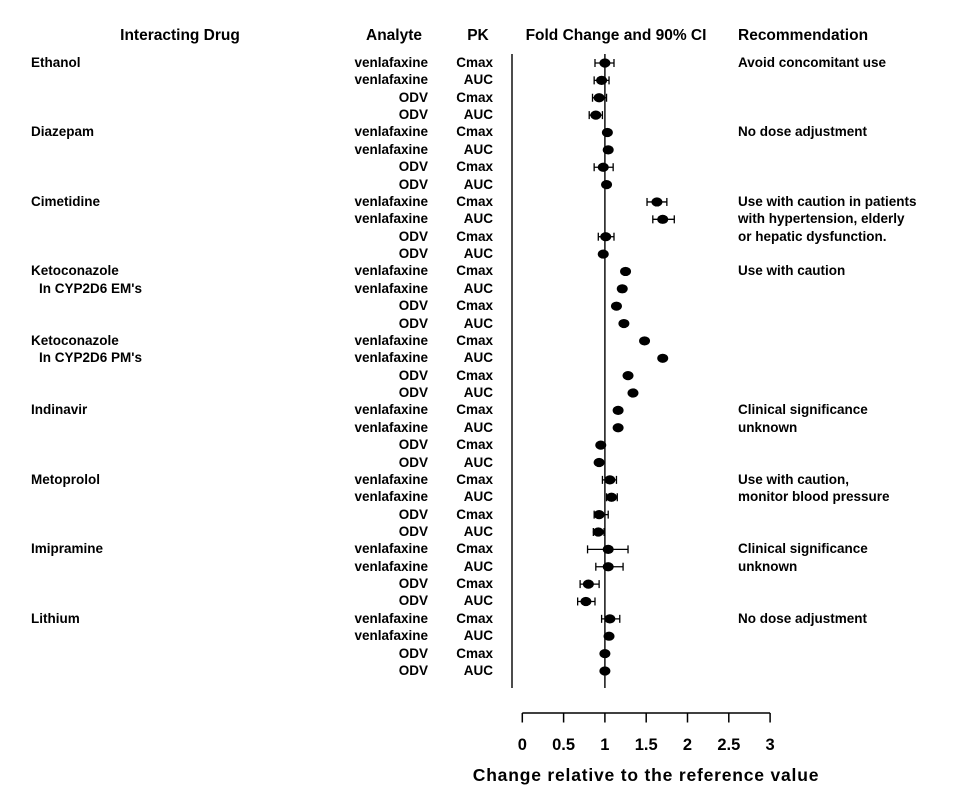 The width and height of the screenshot is (963, 803). Describe the element at coordinates (66, 201) in the screenshot. I see `drug-label: Cimetidine` at that location.